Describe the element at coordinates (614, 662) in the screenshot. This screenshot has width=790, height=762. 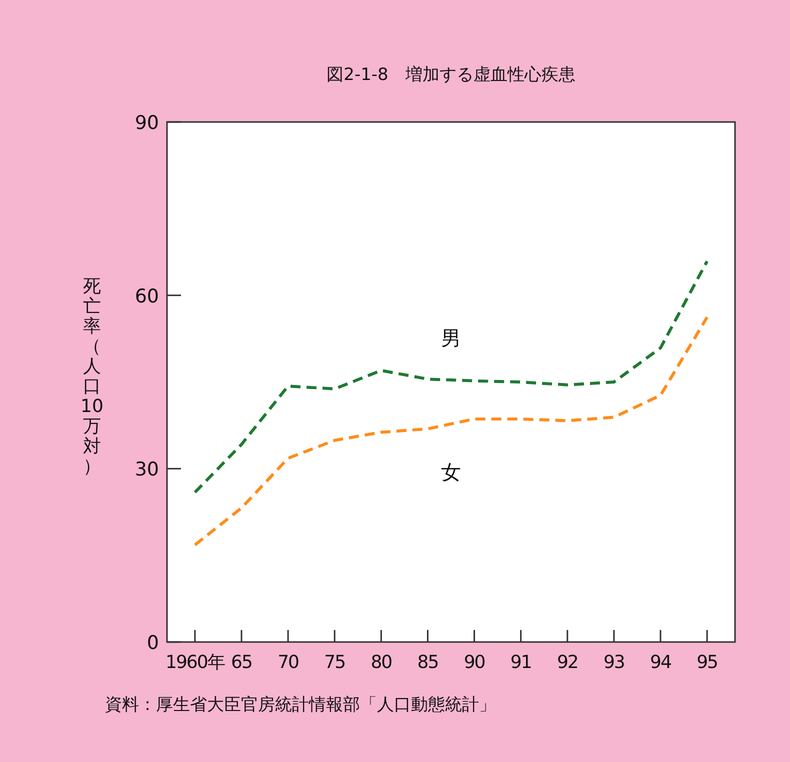
I see `x-tick-label: 93` at that location.